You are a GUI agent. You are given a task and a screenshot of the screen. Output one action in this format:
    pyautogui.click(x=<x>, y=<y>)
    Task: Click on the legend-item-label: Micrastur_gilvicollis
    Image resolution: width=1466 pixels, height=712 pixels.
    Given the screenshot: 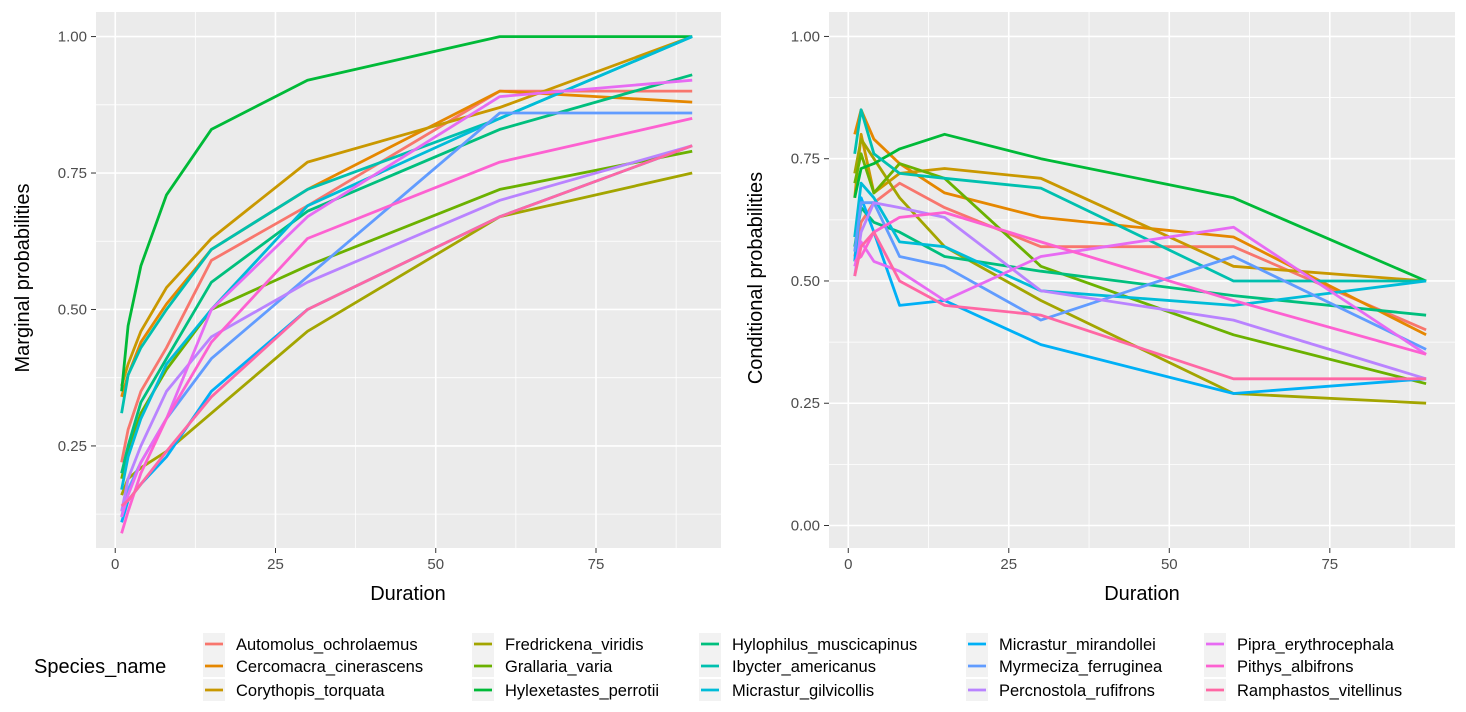 What is the action you would take?
    pyautogui.click(x=803, y=691)
    